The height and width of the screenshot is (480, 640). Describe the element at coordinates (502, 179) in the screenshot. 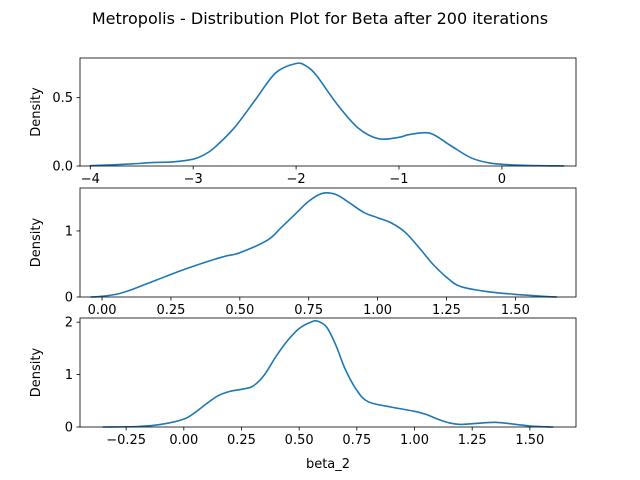

I see `x-tick-label: 0` at that location.